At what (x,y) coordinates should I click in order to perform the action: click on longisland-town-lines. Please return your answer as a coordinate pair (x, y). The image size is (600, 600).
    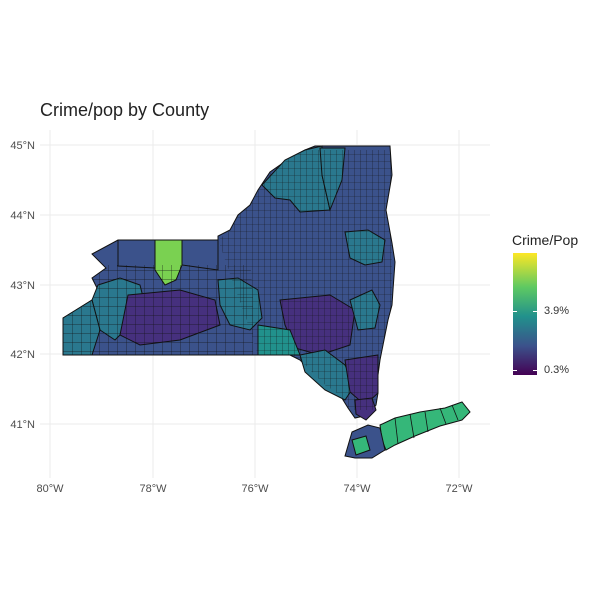
    Looking at the image, I should click on (426, 424).